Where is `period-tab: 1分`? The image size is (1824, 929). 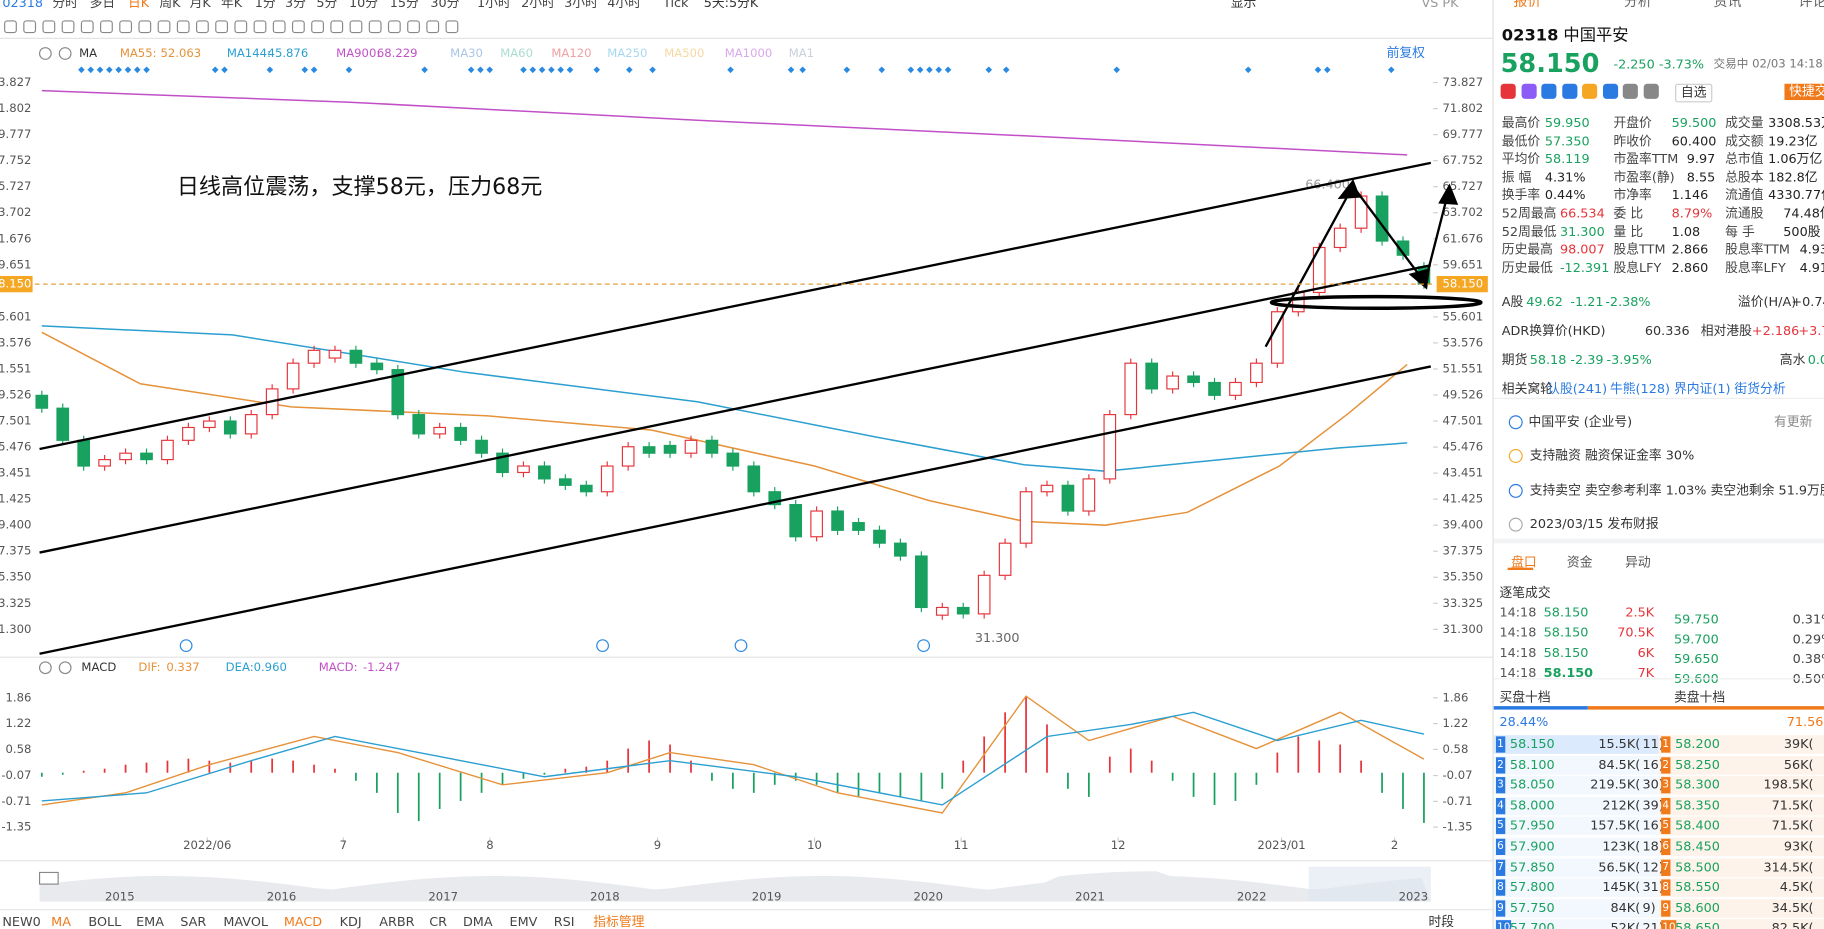 period-tab: 1分 is located at coordinates (265, 5).